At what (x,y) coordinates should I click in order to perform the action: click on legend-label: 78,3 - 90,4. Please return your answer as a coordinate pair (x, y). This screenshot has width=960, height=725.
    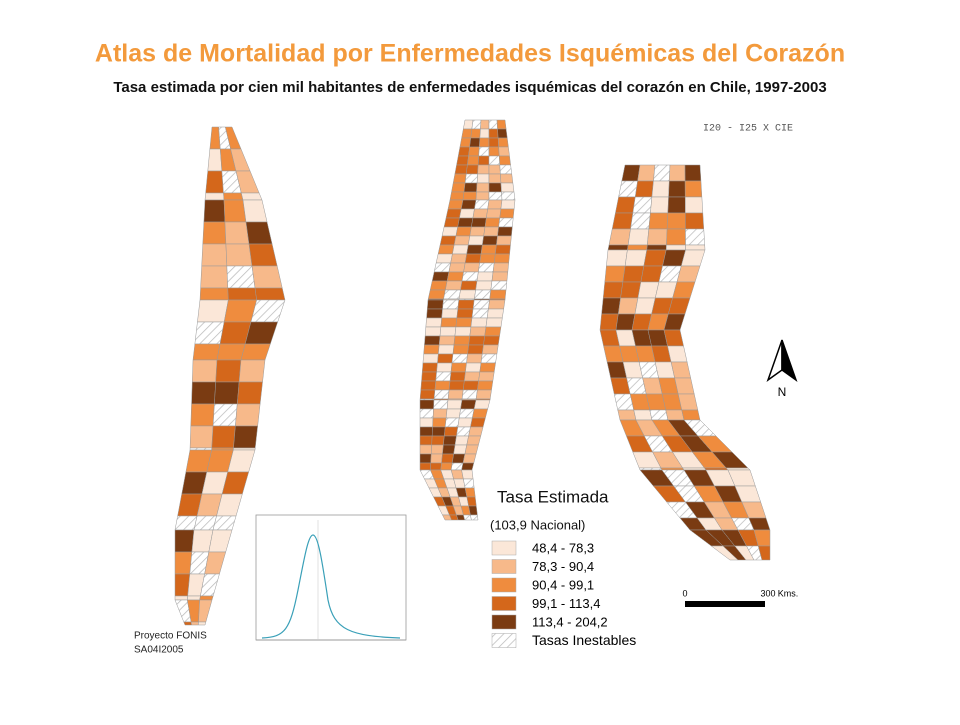
    Looking at the image, I should click on (563, 566).